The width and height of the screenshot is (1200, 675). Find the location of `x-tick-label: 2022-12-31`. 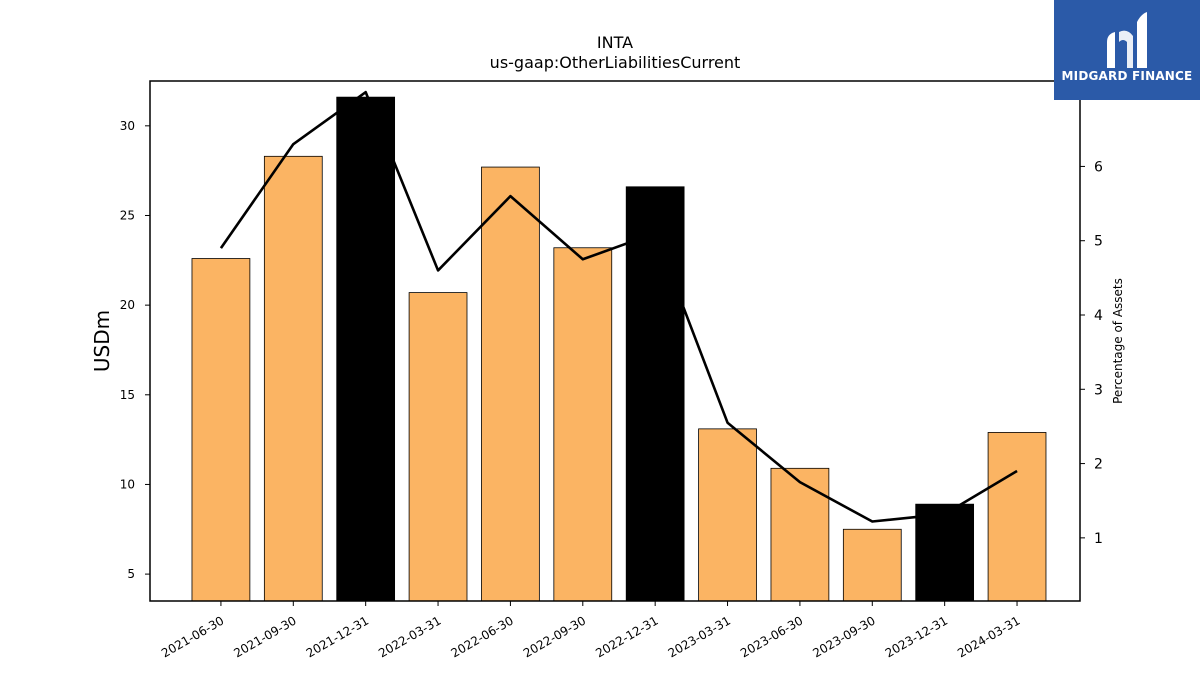

x-tick-label: 2022-12-31 is located at coordinates (626, 636).